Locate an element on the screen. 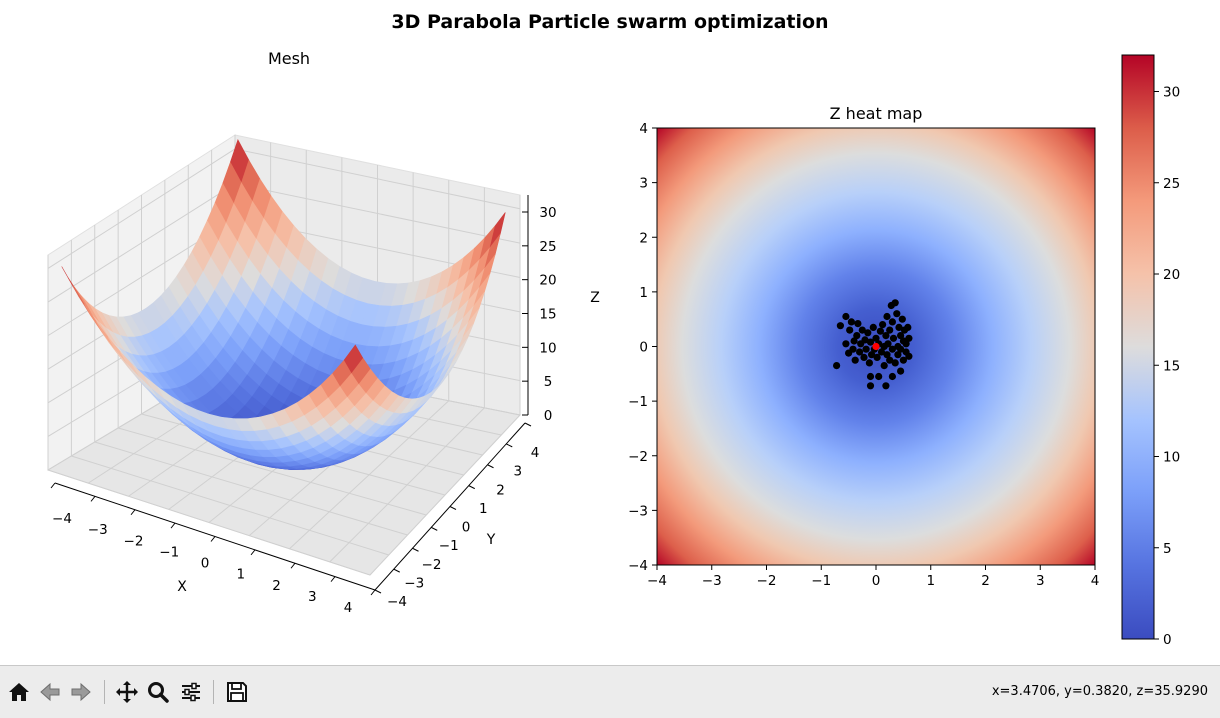 This screenshot has height=718, width=1220. magnifier-icon is located at coordinates (158, 692).